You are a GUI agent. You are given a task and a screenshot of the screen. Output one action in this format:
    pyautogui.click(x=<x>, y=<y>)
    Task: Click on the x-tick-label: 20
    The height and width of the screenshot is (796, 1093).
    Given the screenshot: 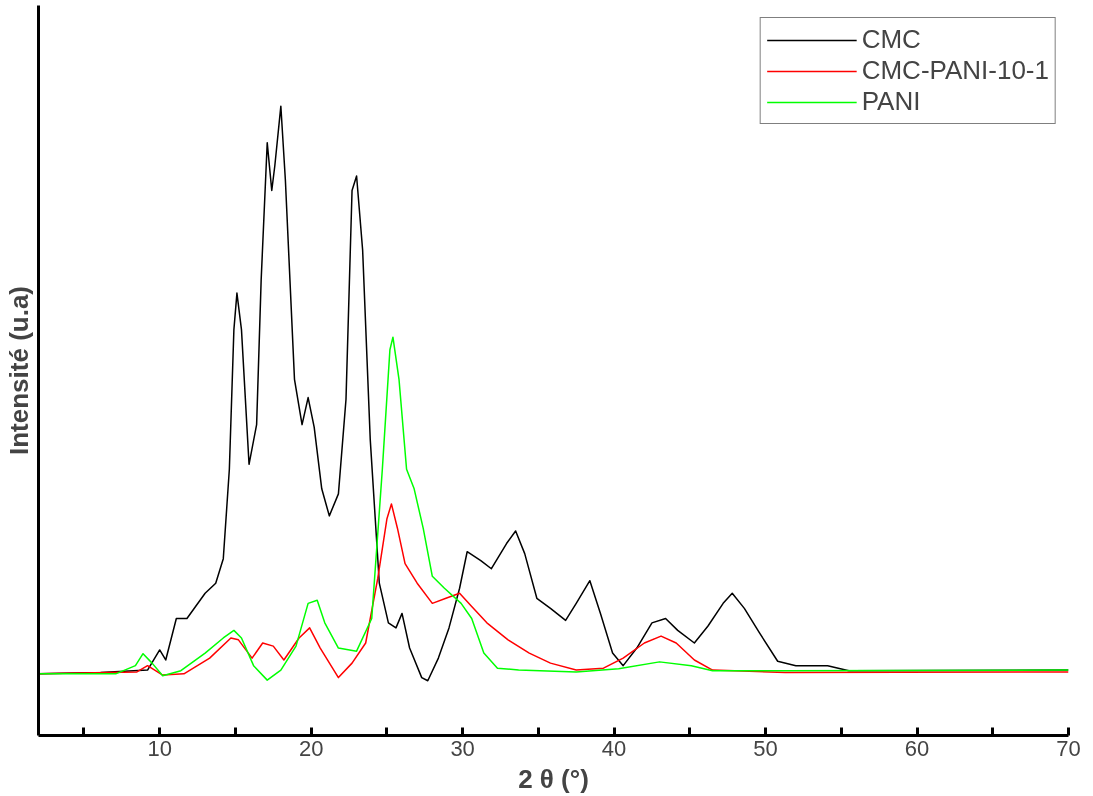 What is the action you would take?
    pyautogui.click(x=311, y=748)
    